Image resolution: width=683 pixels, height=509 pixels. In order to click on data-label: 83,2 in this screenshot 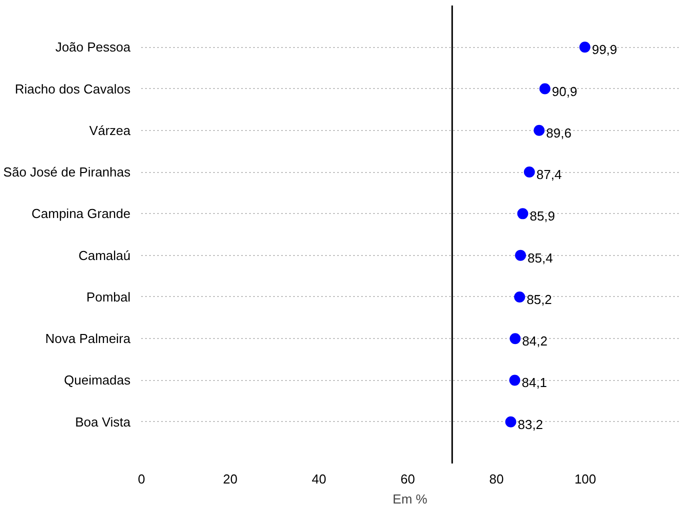, I will do `click(531, 424)`.